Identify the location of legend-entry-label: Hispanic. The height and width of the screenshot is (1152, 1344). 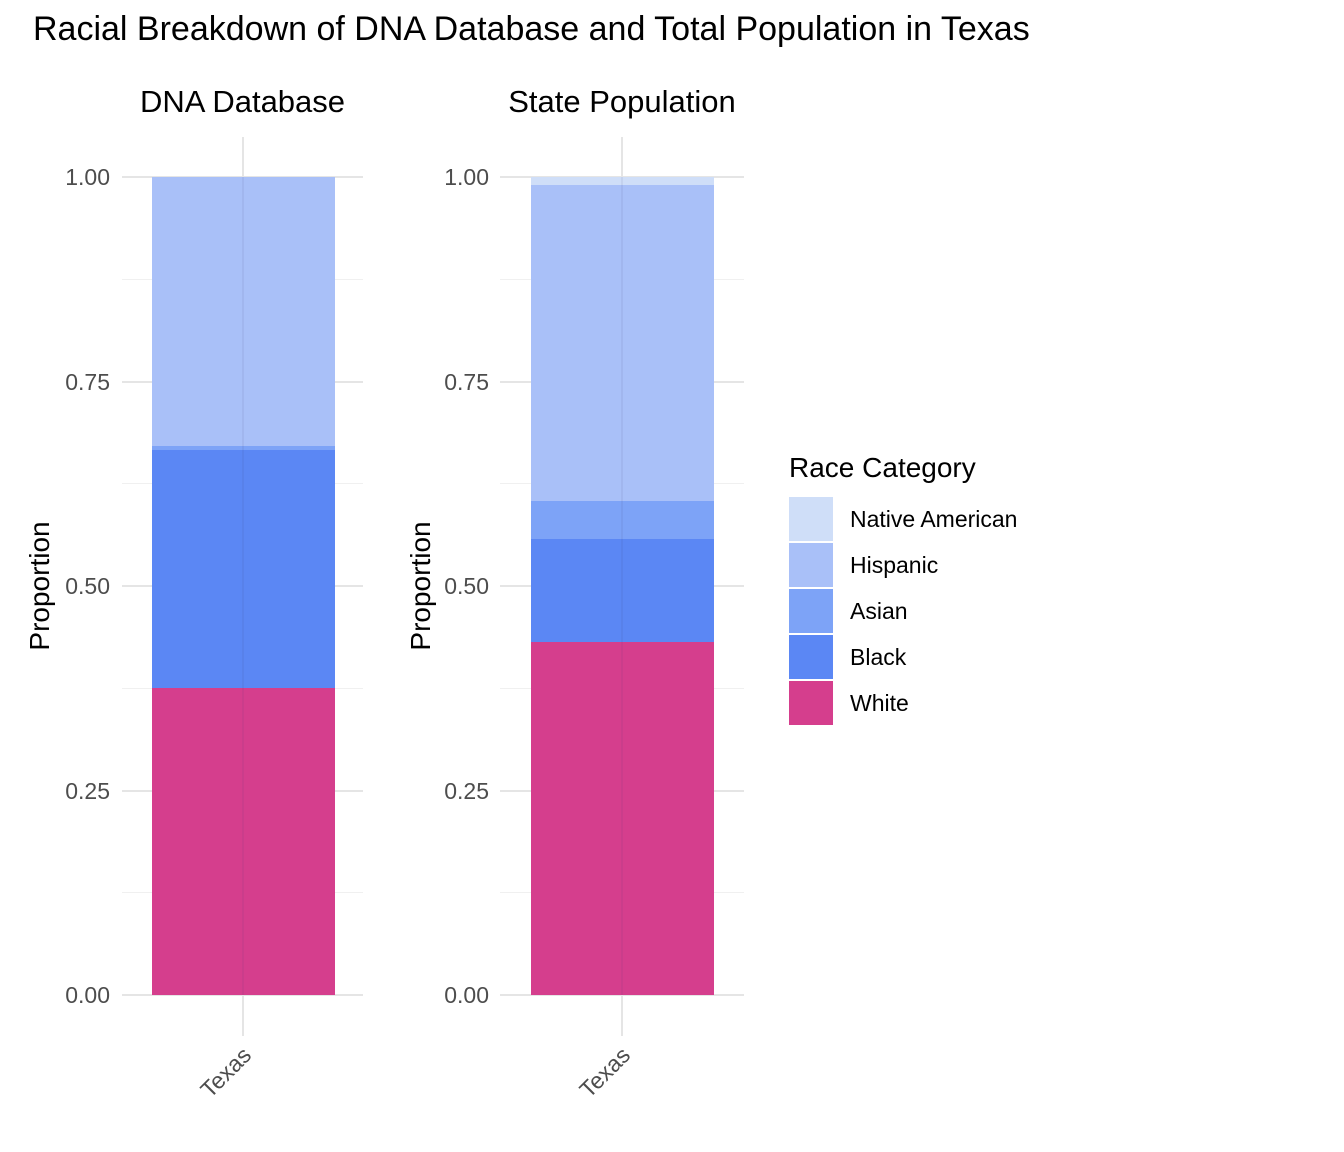
(894, 564).